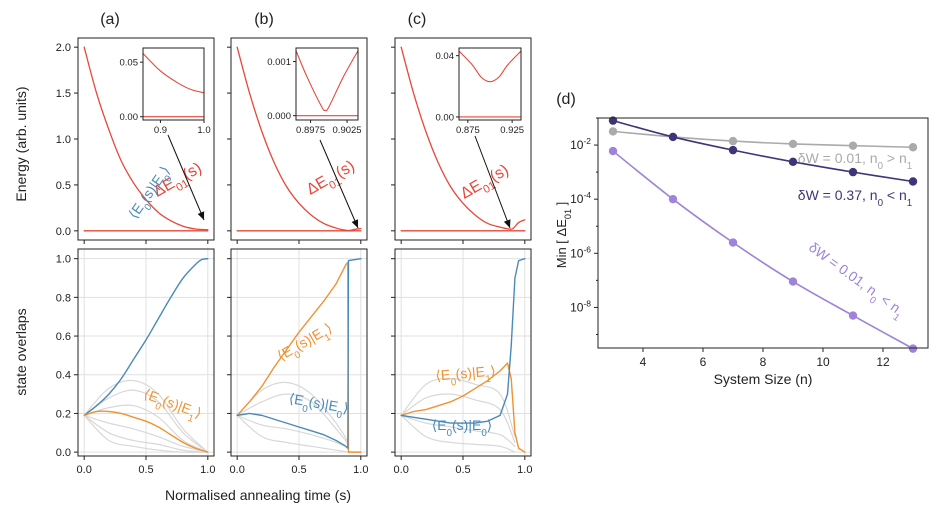 Image resolution: width=938 pixels, height=517 pixels. What do you see at coordinates (129, 63) in the screenshot?
I see `inset-y-tick-label: 0.05` at bounding box center [129, 63].